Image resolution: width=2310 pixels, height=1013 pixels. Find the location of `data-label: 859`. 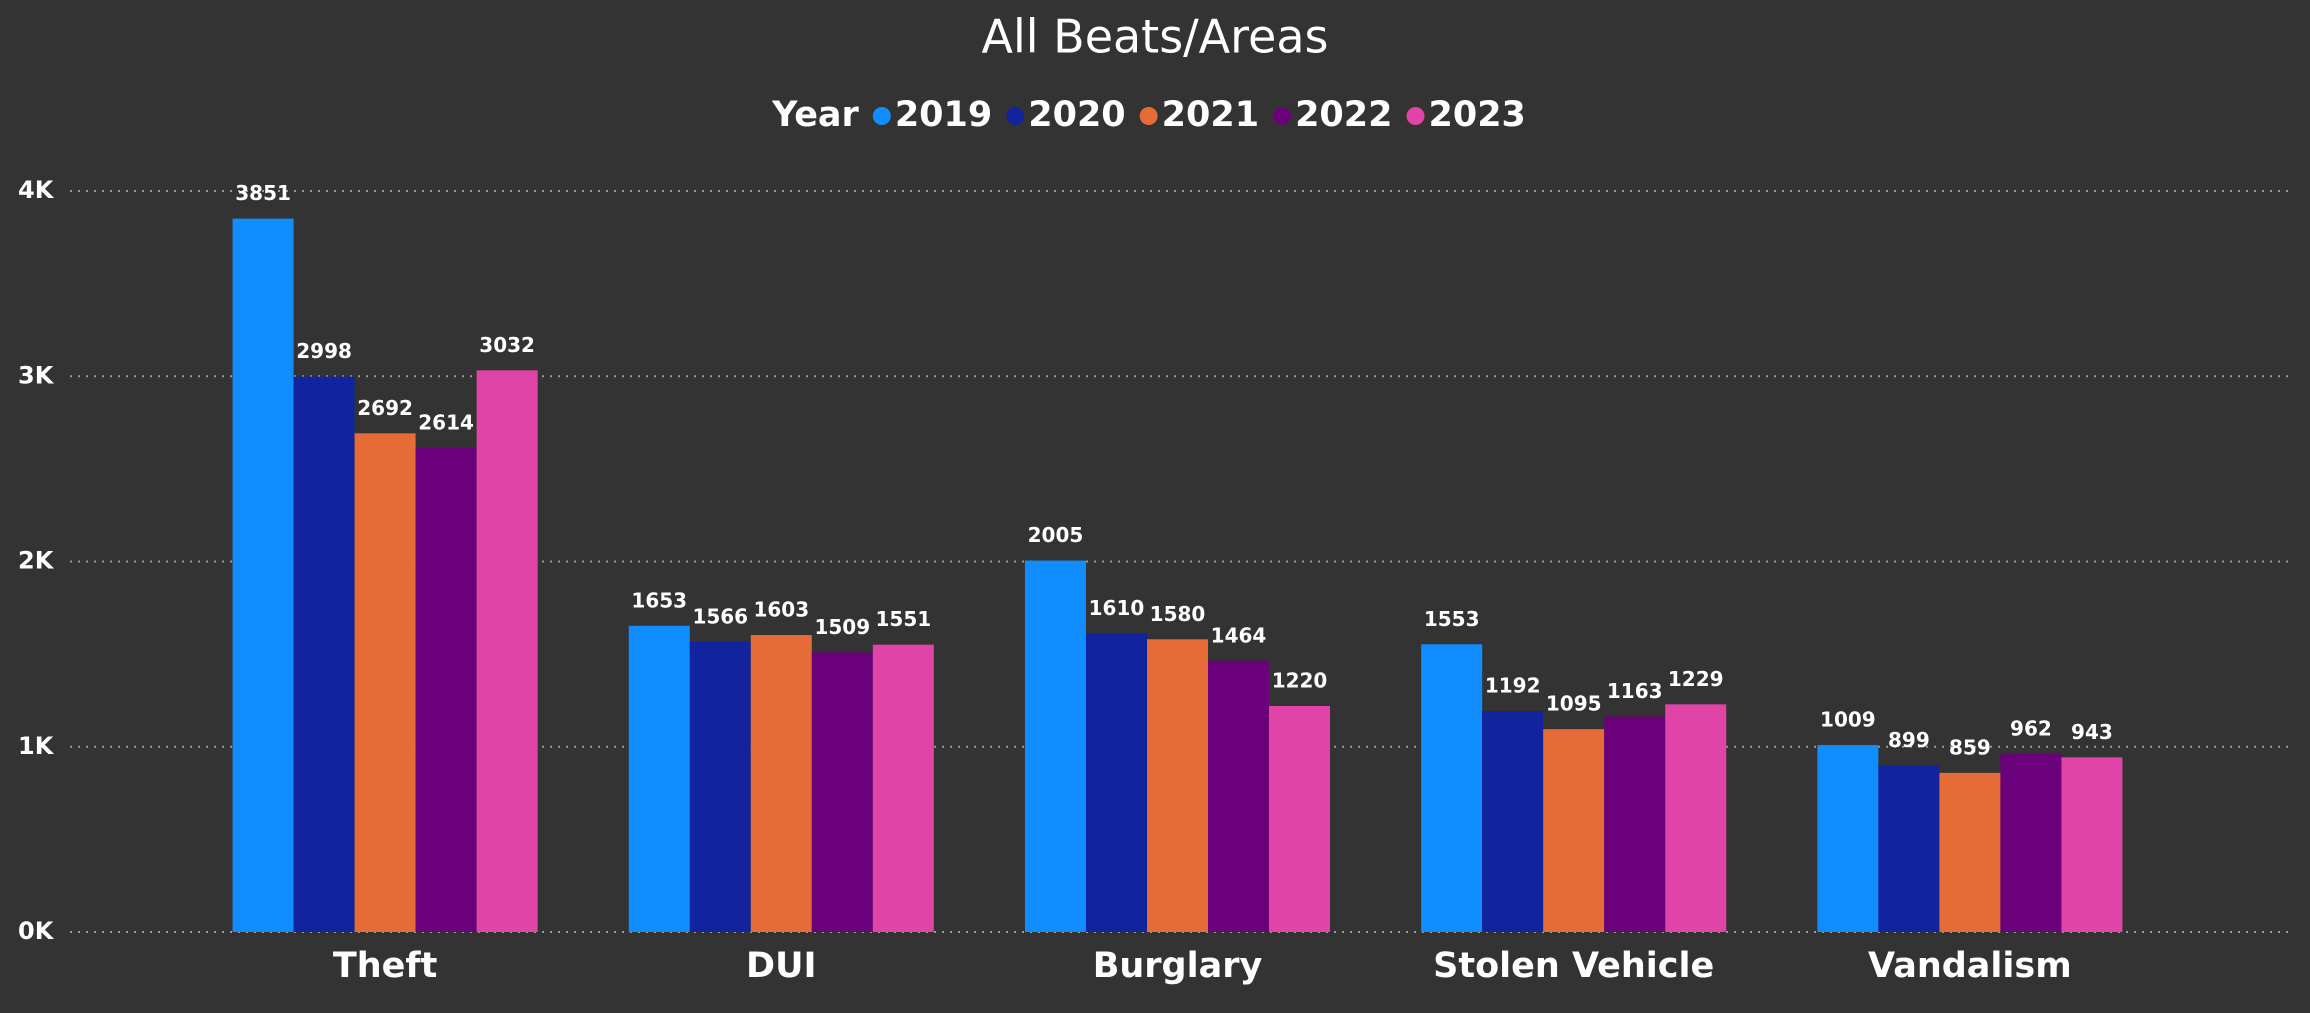

data-label: 859 is located at coordinates (1970, 747).